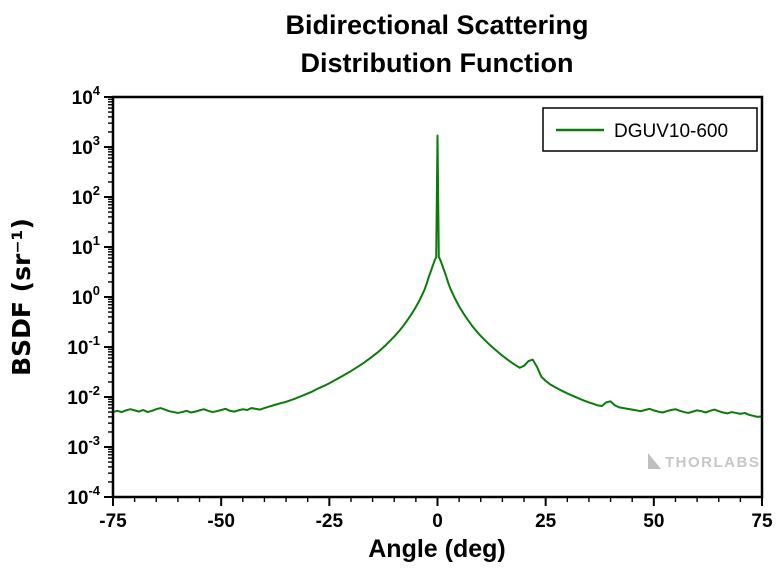  What do you see at coordinates (653, 521) in the screenshot?
I see `x-tick-label: 50` at bounding box center [653, 521].